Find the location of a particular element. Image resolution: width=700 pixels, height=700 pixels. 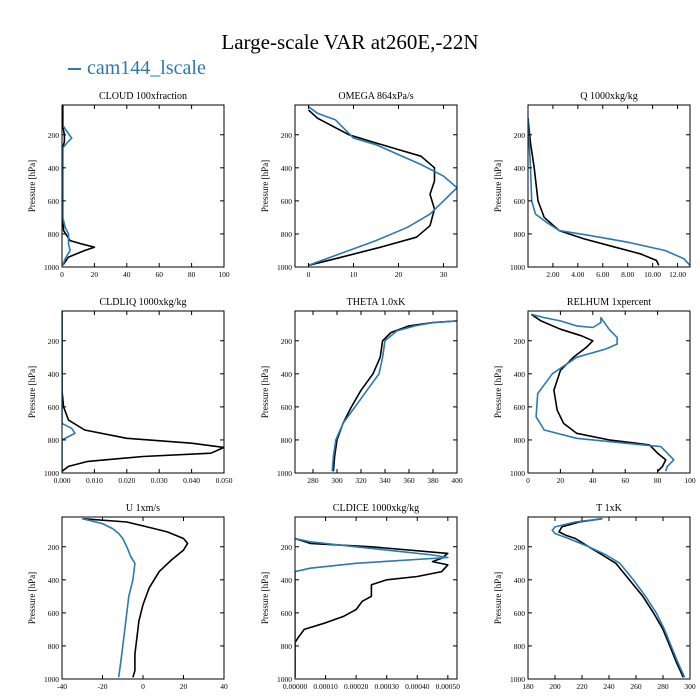

legend: cam144_lscale is located at coordinates (137, 68).